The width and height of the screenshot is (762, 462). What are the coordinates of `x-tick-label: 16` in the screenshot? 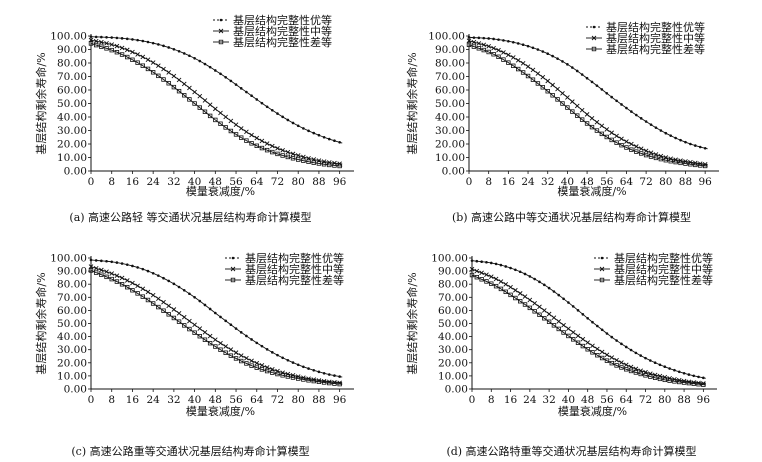 It's located at (511, 400).